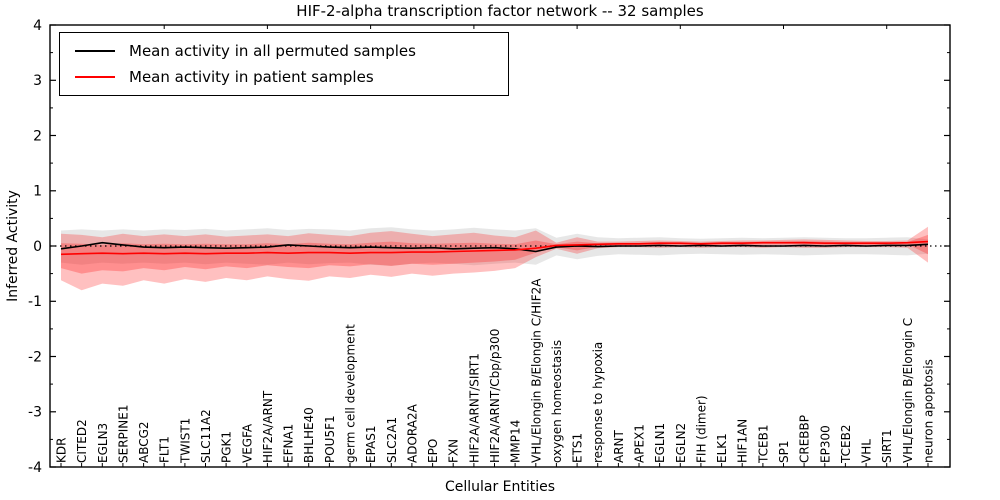  I want to click on x-tick-label: EGLN1, so click(660, 443).